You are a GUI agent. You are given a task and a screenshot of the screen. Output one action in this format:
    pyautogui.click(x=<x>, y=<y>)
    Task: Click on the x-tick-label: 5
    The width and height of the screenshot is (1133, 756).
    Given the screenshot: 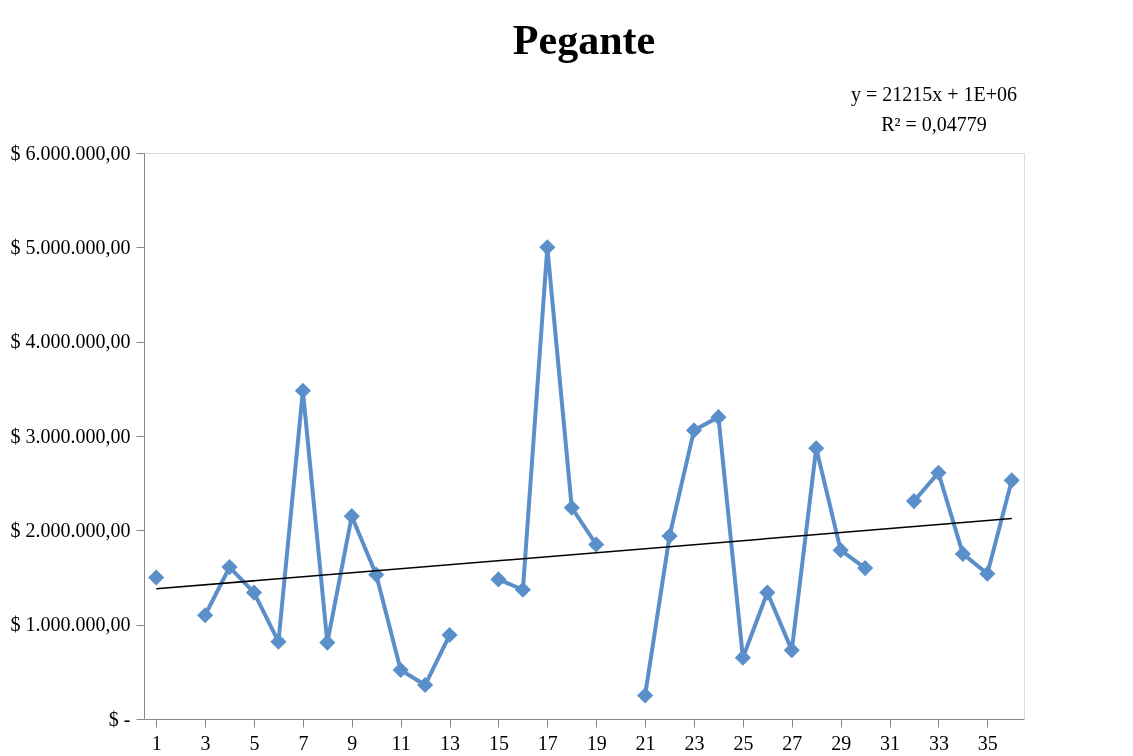 What is the action you would take?
    pyautogui.click(x=254, y=742)
    